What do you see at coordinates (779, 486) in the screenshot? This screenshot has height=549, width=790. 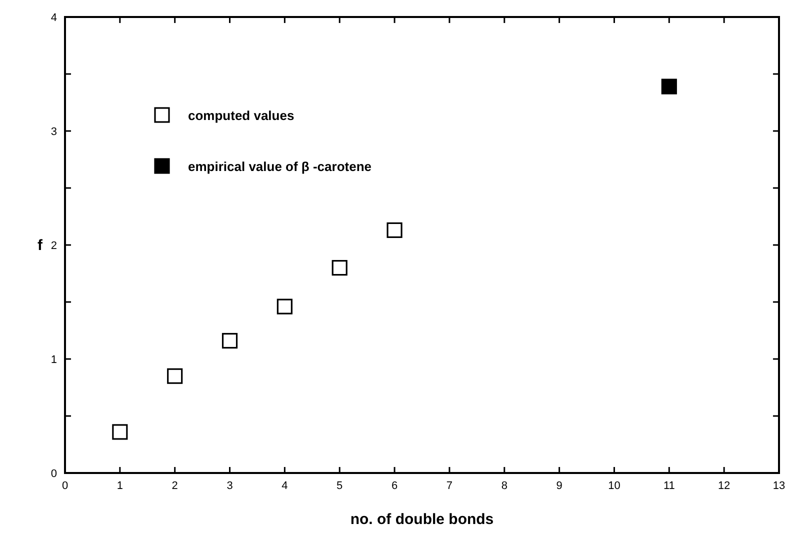 I see `x-tick-label: 13` at bounding box center [779, 486].